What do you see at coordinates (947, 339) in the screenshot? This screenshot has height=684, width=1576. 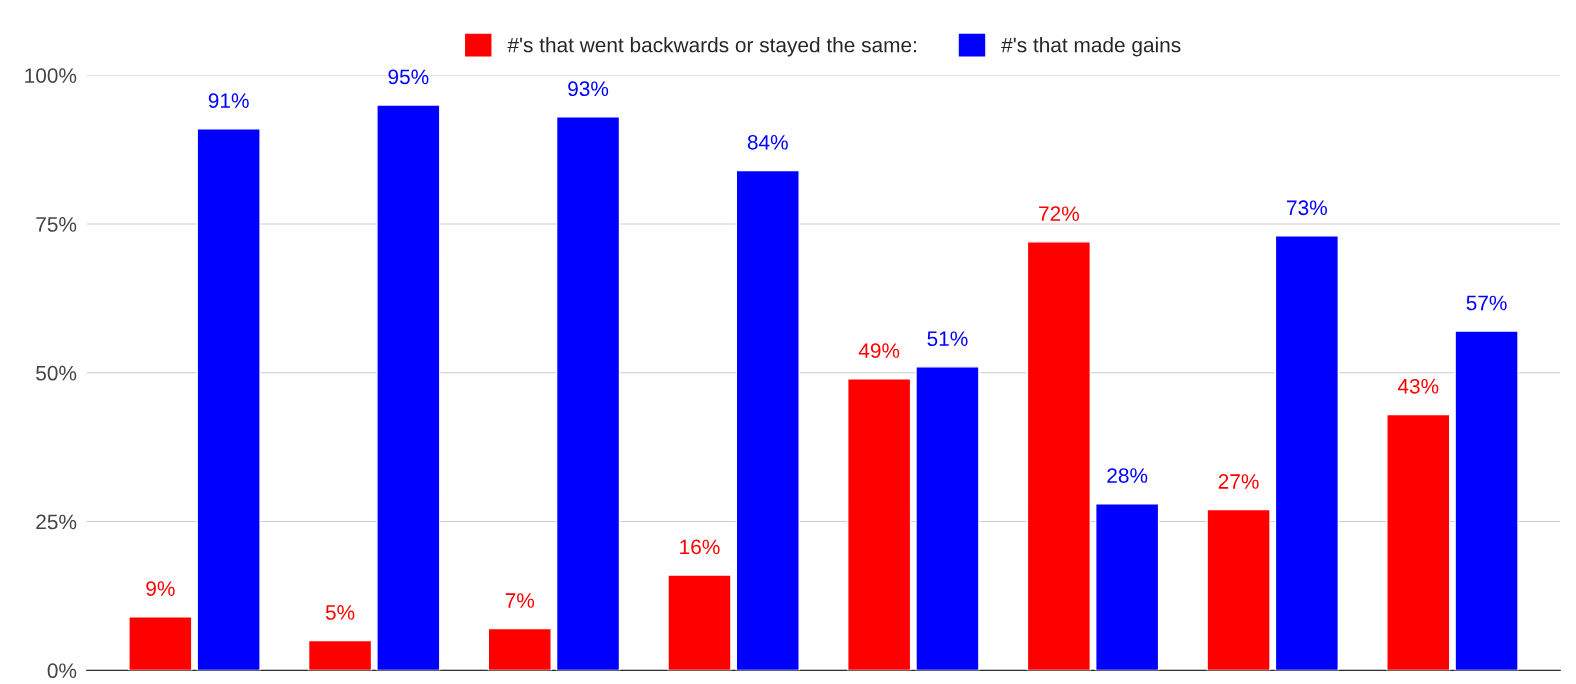 I see `data-label: 51%` at bounding box center [947, 339].